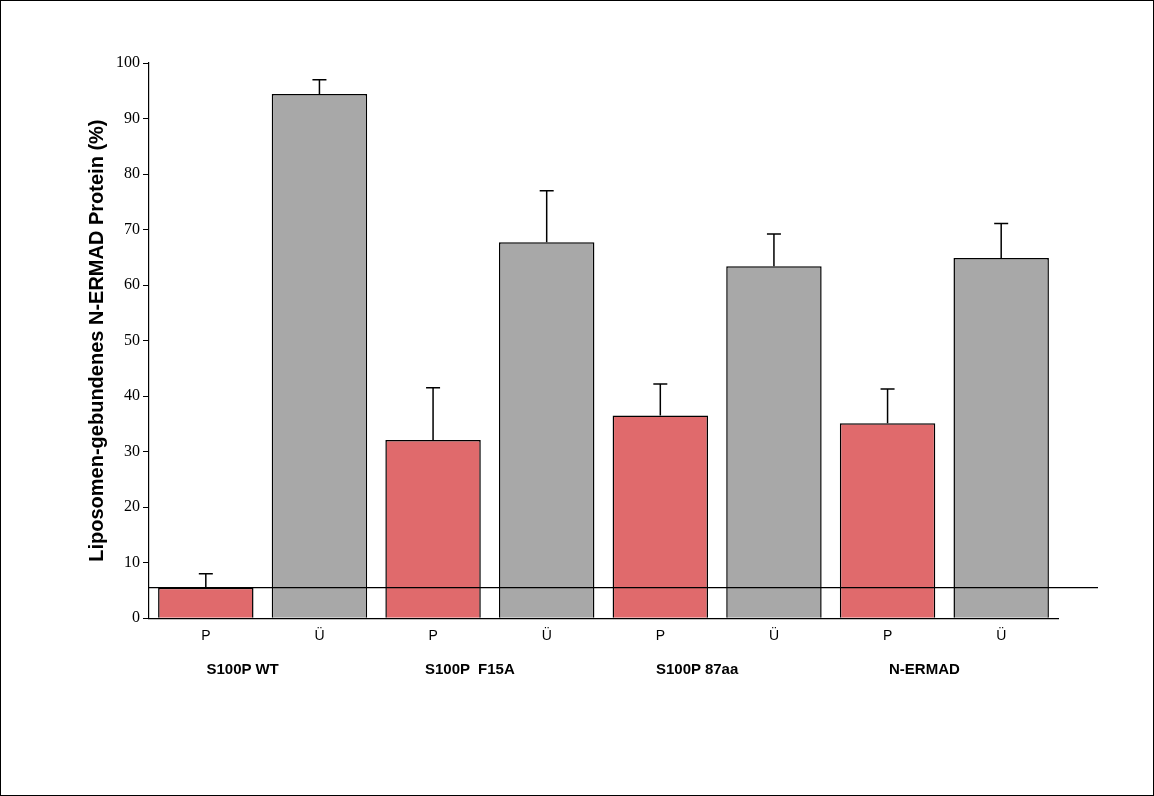 The width and height of the screenshot is (1154, 796). What do you see at coordinates (132, 117) in the screenshot?
I see `y-tick-label: 90` at bounding box center [132, 117].